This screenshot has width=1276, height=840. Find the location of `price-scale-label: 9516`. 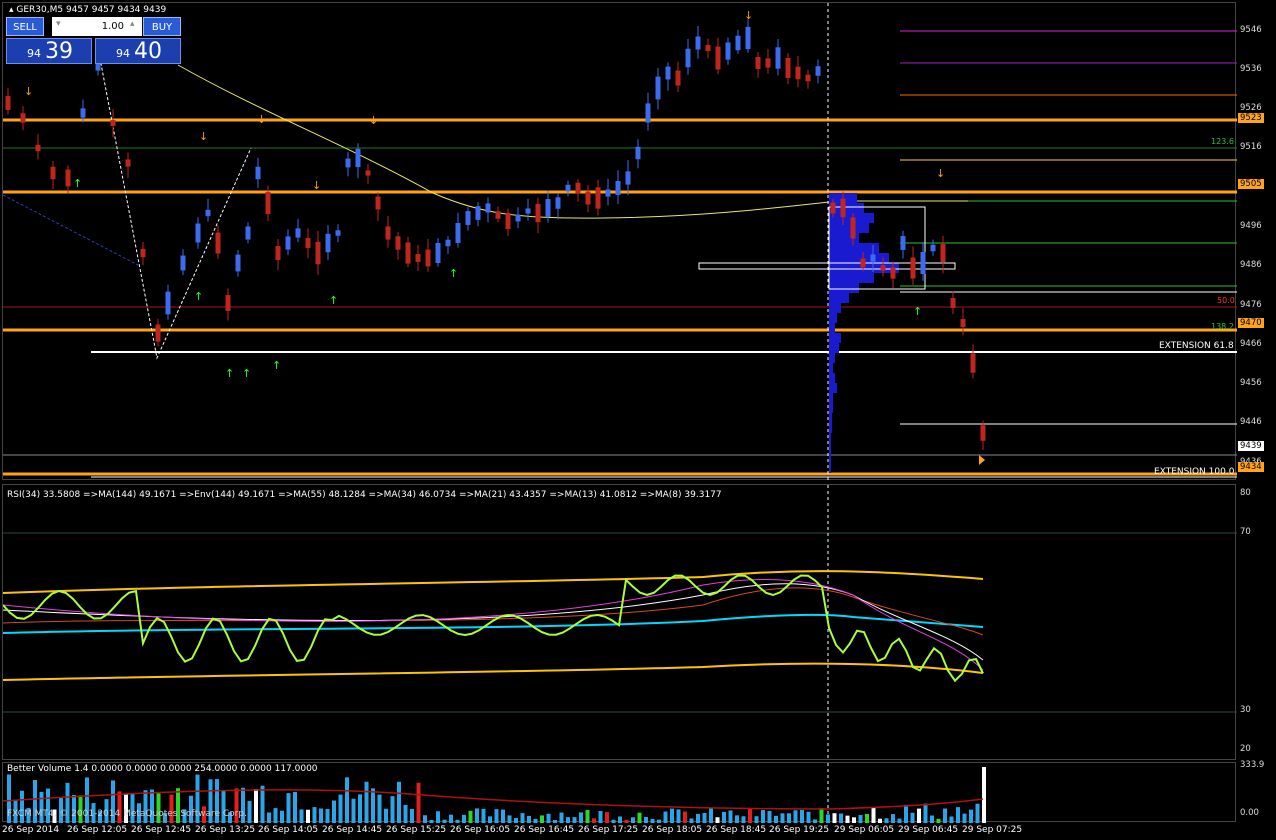

price-scale-label: 9516 is located at coordinates (1251, 147).